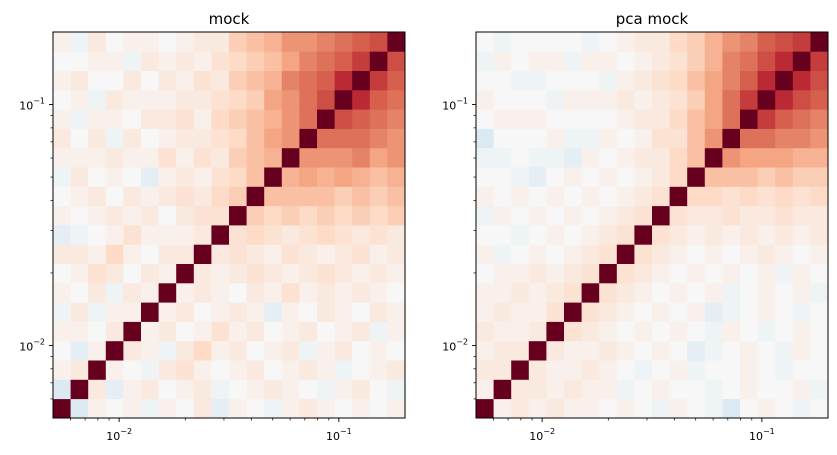 This screenshot has height=455, width=837. What do you see at coordinates (762, 435) in the screenshot?
I see `x-tick-label: 10−1` at bounding box center [762, 435].